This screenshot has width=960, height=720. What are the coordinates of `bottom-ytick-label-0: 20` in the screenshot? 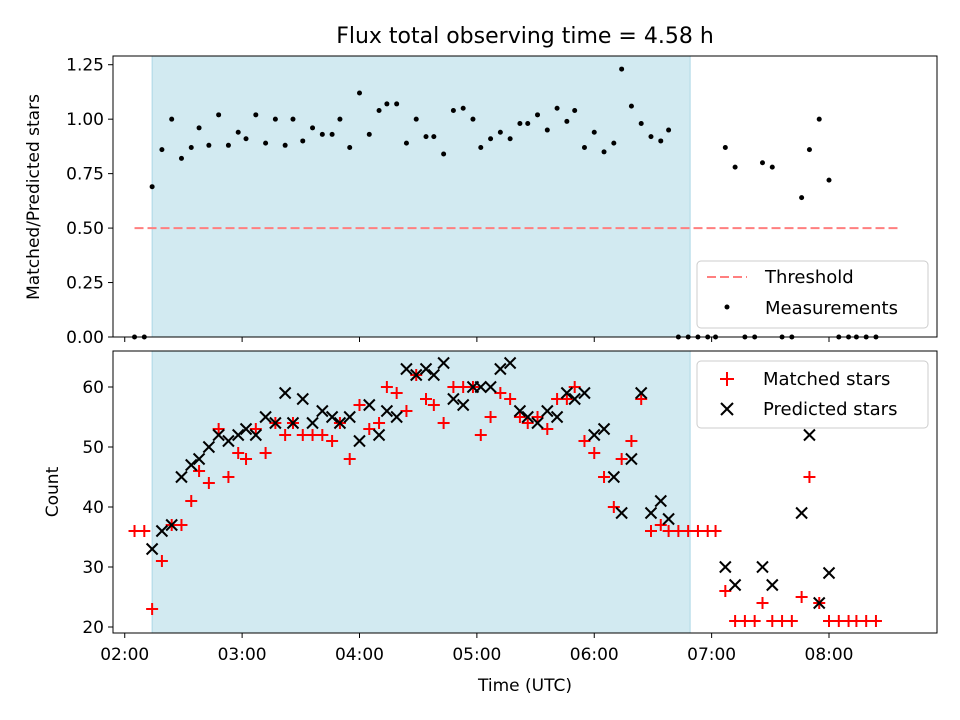 It's located at (93, 628).